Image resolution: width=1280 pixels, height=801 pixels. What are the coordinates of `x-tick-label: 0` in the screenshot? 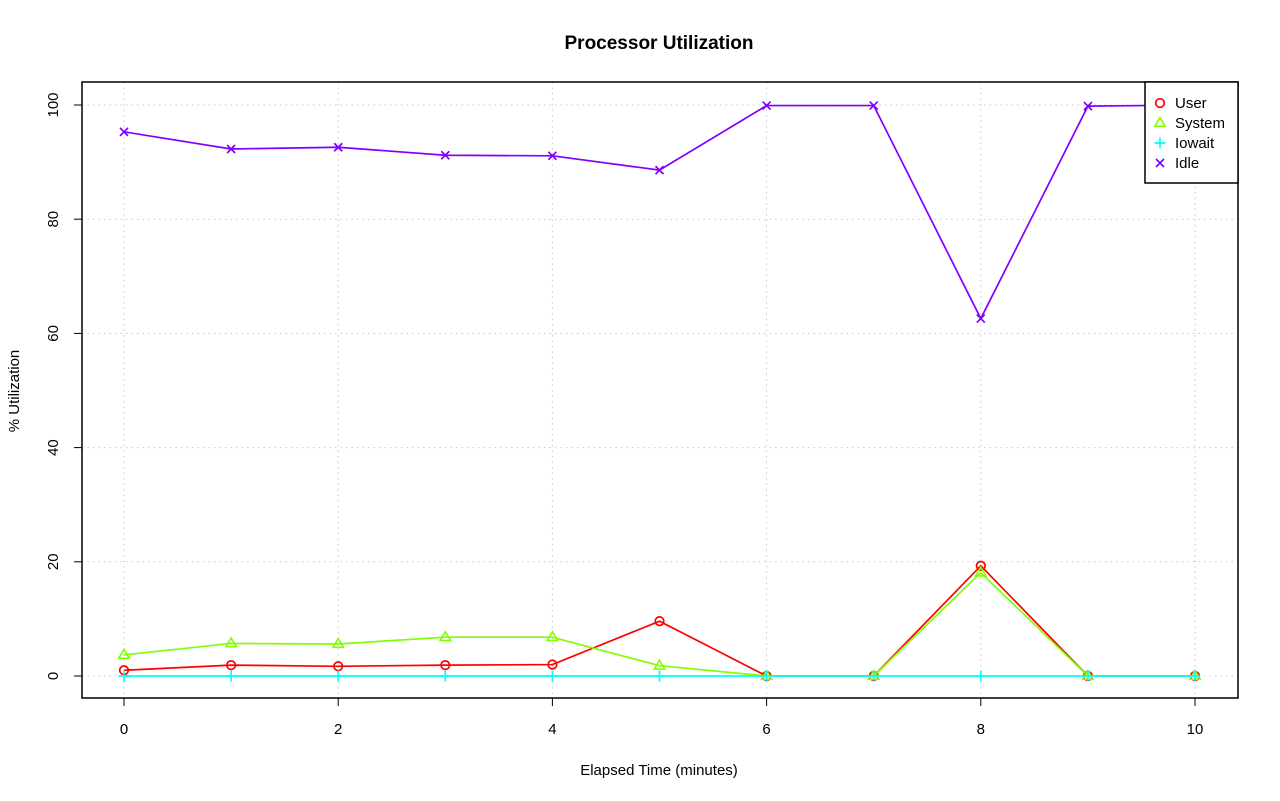 It's located at (124, 729).